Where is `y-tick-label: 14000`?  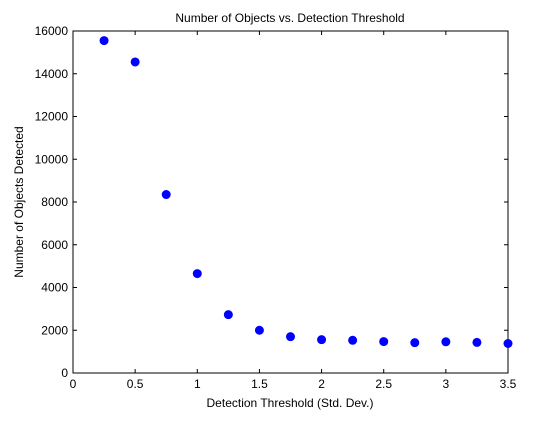
y-tick-label: 14000 is located at coordinates (52, 74).